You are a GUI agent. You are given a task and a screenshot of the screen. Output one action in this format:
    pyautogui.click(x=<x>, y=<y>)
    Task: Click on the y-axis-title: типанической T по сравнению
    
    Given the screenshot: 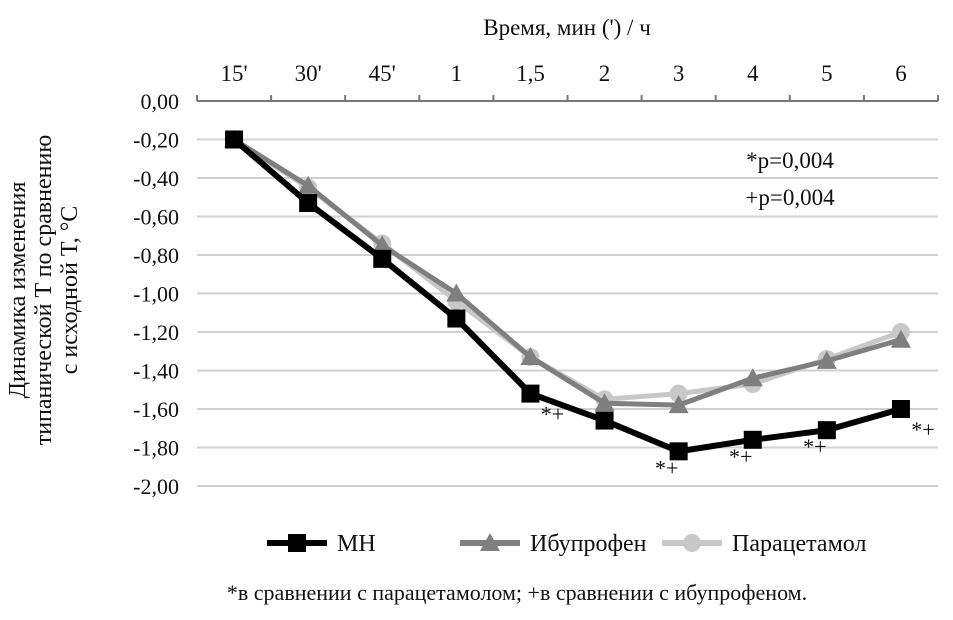 What is the action you would take?
    pyautogui.click(x=44, y=290)
    